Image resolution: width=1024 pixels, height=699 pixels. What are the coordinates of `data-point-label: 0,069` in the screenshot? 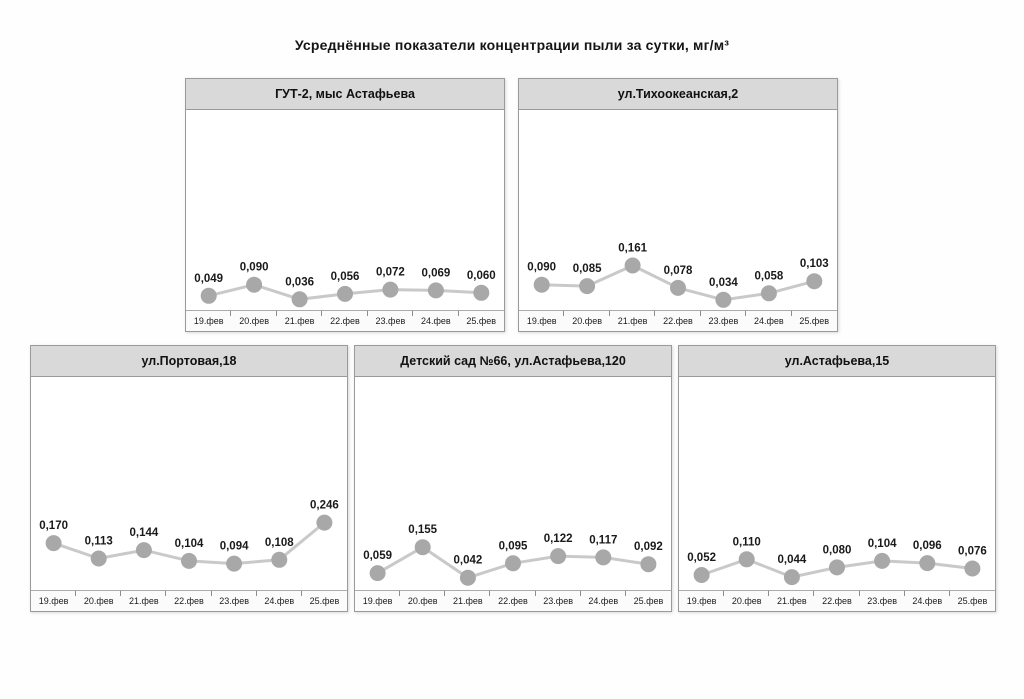 It's located at (436, 273).